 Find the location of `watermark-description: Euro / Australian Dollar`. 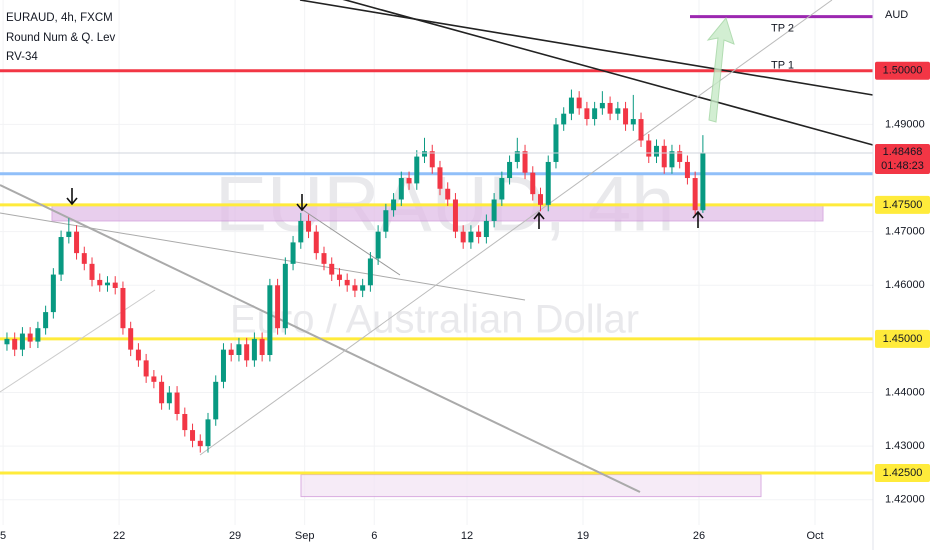

watermark-description: Euro / Australian Dollar is located at coordinates (434, 320).